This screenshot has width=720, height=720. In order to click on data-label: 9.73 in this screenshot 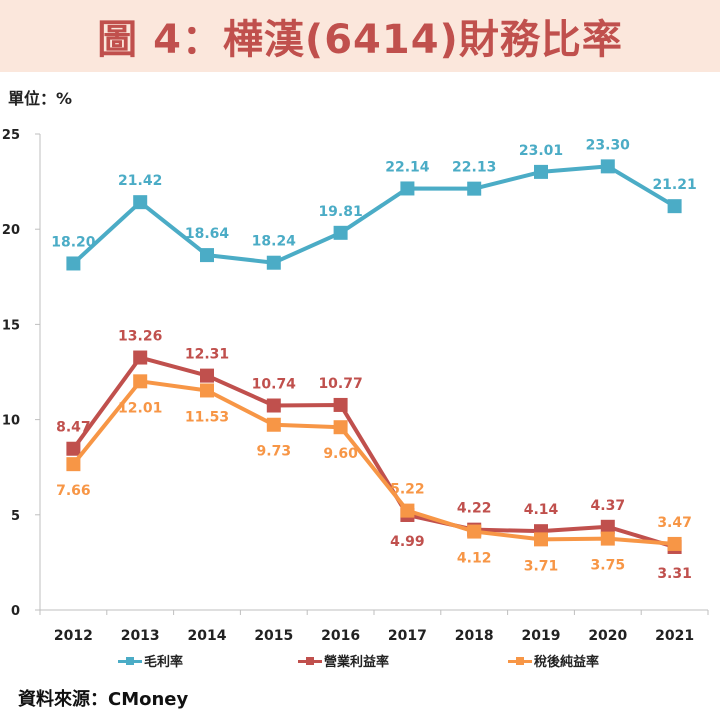, I will do `click(274, 452)`.